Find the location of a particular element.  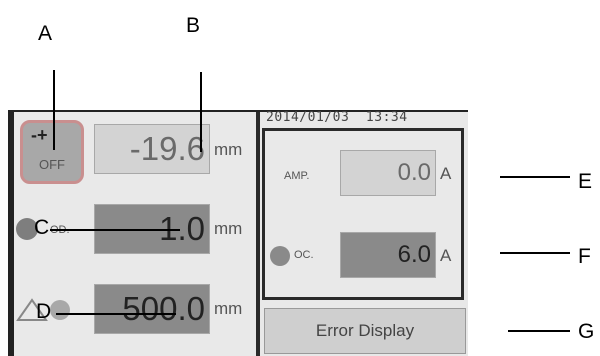

error-display-button: Error Display is located at coordinates (365, 331).